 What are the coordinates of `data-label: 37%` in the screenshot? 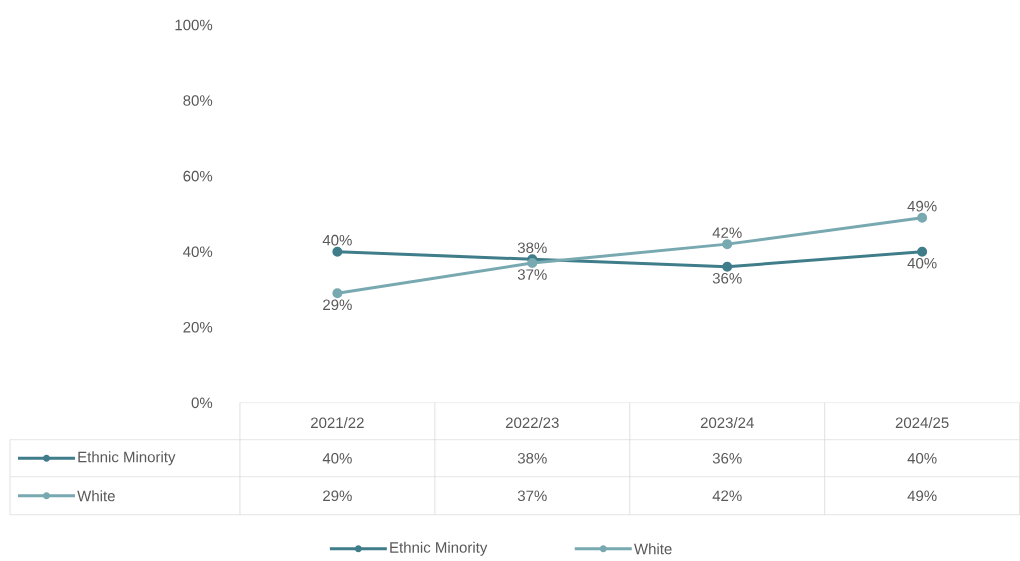 It's located at (532, 496).